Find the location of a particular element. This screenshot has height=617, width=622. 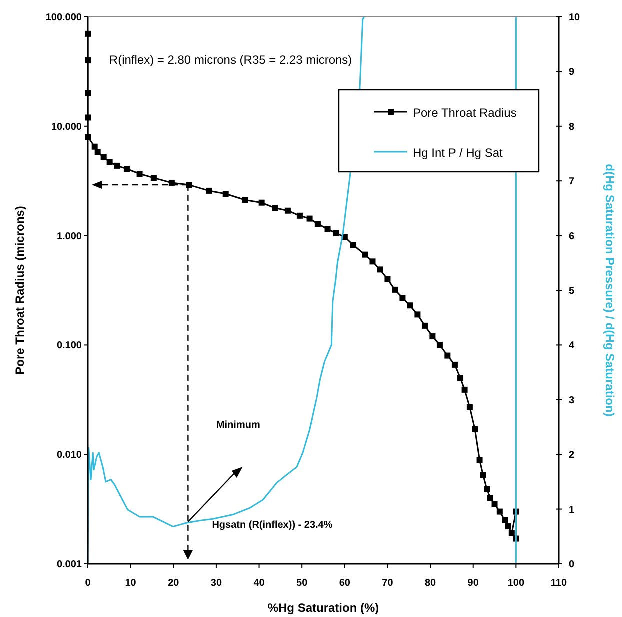

y-tick-label: 0.001 is located at coordinates (69, 565).